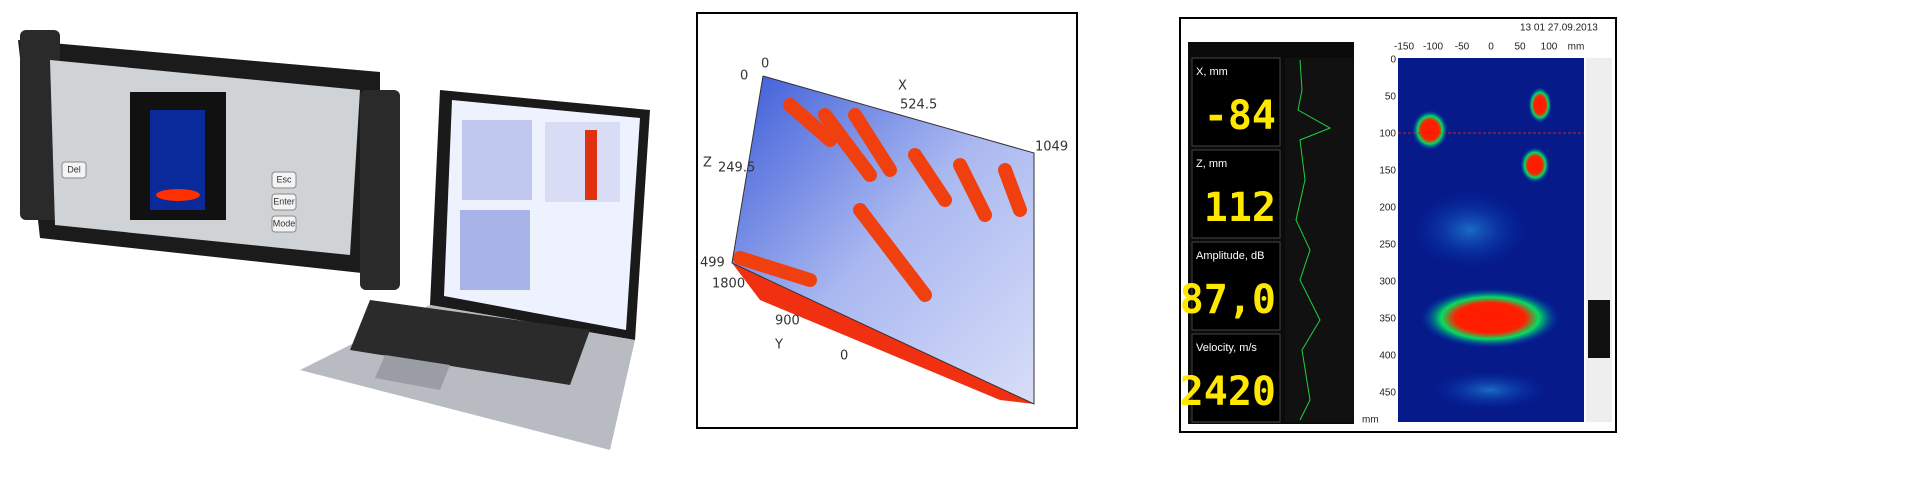 Image resolution: width=1920 pixels, height=488 pixels. Describe the element at coordinates (1212, 72) in the screenshot. I see `readout-label: X, mm` at that location.